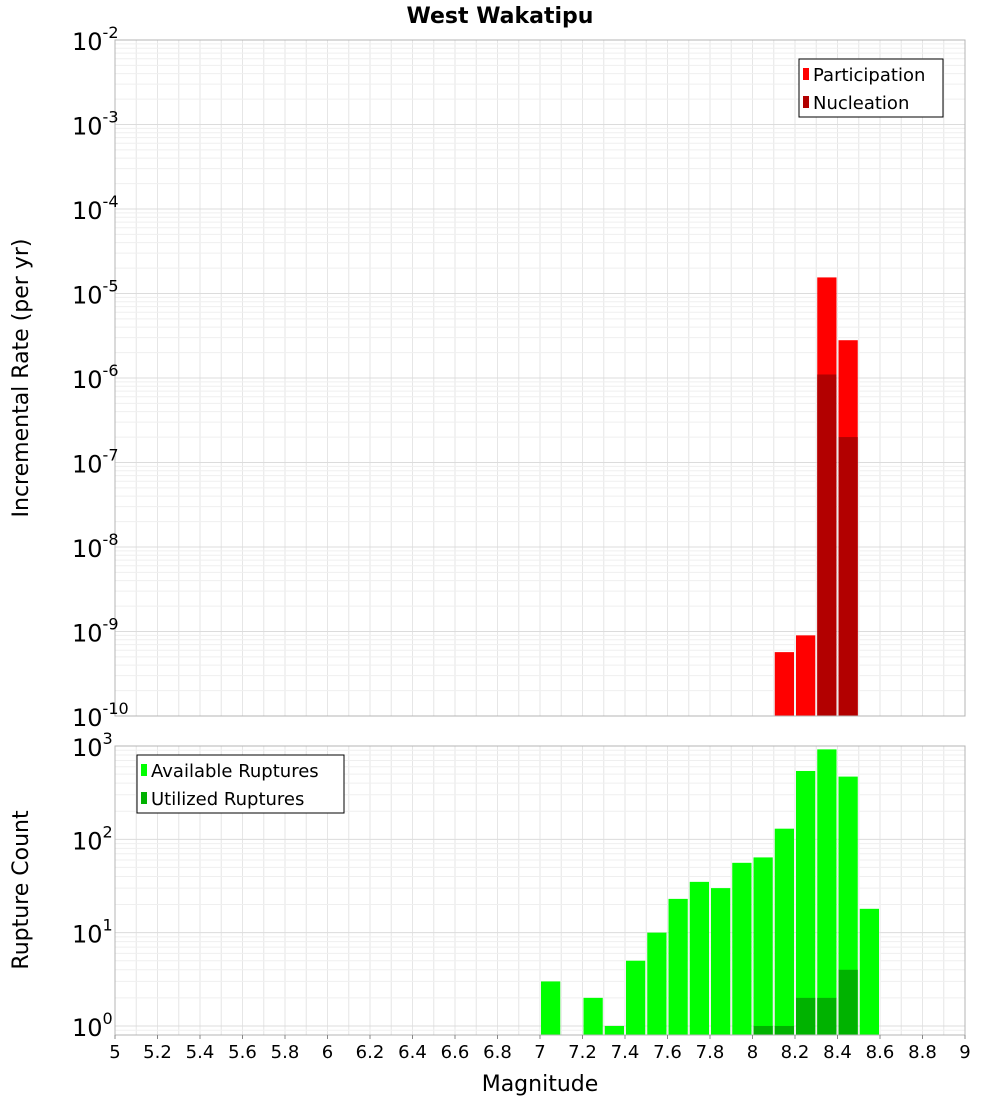 The height and width of the screenshot is (1104, 1000). What do you see at coordinates (108, 738) in the screenshot?
I see `y-tick-exponent: 3` at bounding box center [108, 738].